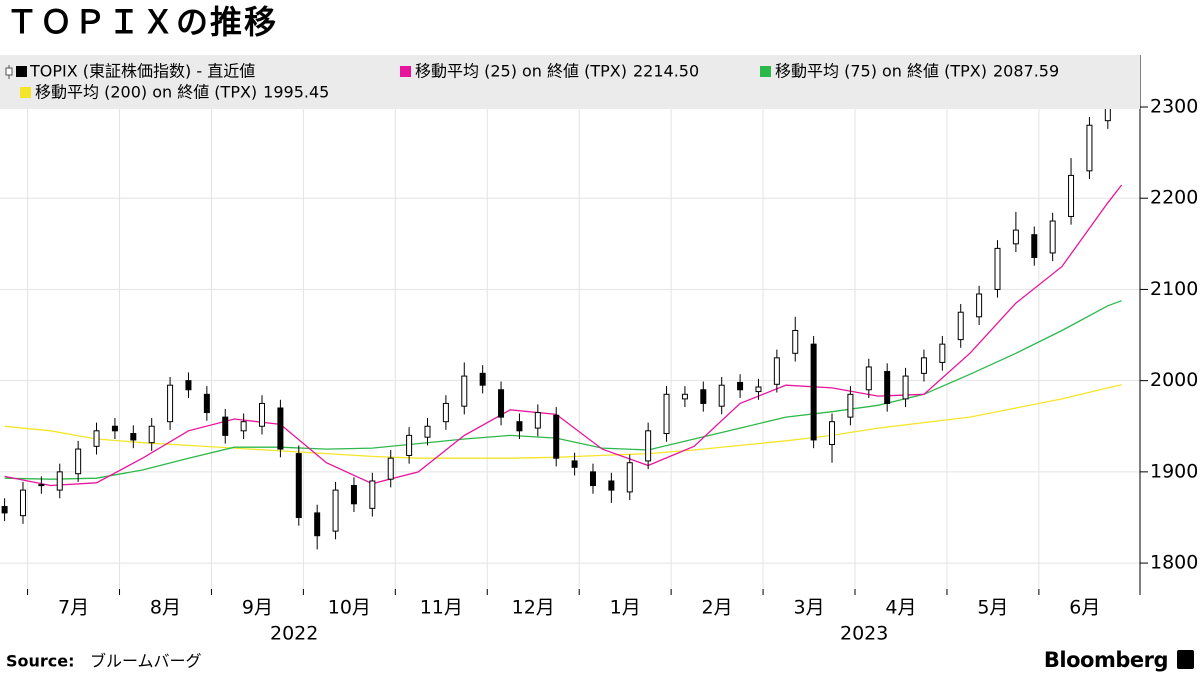 This screenshot has height=675, width=1200. Describe the element at coordinates (521, 71) in the screenshot. I see `legend-label: 移動平均 (25) on 終値 (TPX)` at that location.